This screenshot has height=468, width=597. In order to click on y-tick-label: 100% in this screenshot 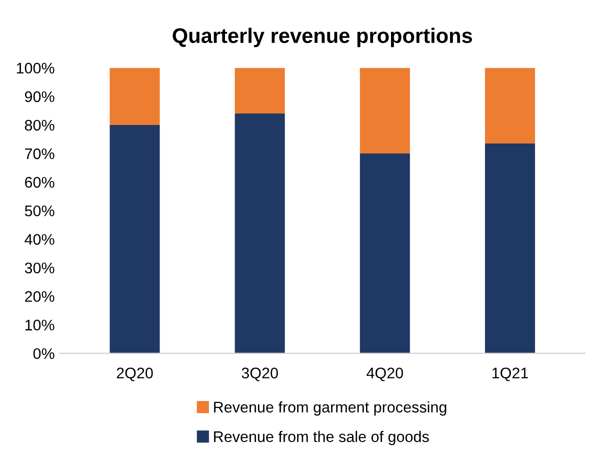, I will do `click(35, 68)`.